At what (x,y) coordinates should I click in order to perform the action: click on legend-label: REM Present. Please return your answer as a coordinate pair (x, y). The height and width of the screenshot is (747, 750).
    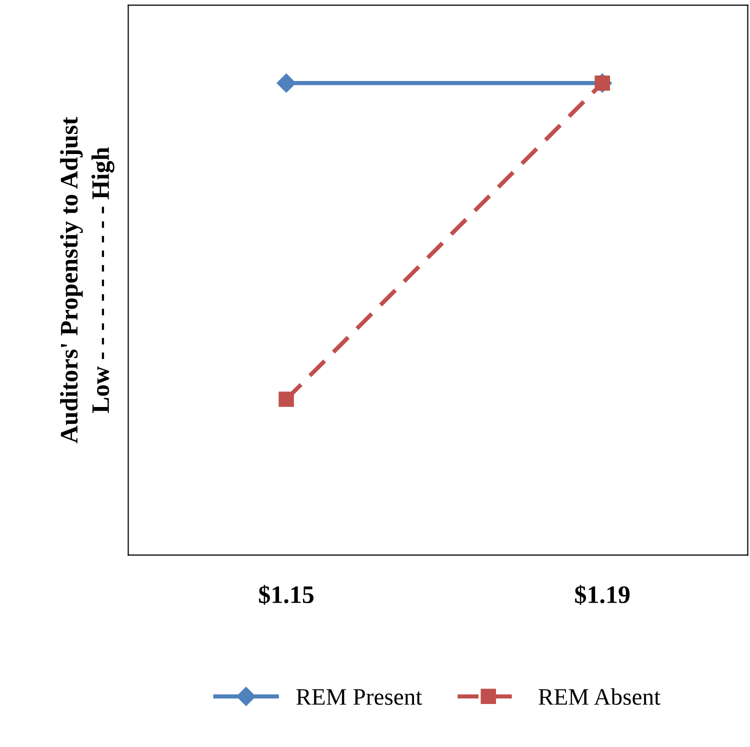
    Looking at the image, I should click on (359, 697).